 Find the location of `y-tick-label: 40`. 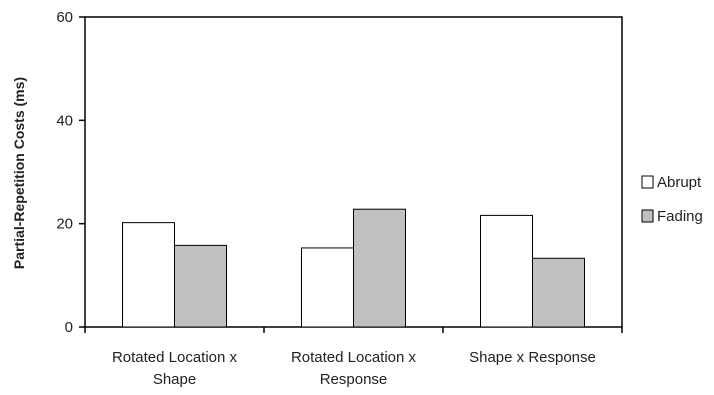

y-tick-label: 40 is located at coordinates (64, 120).